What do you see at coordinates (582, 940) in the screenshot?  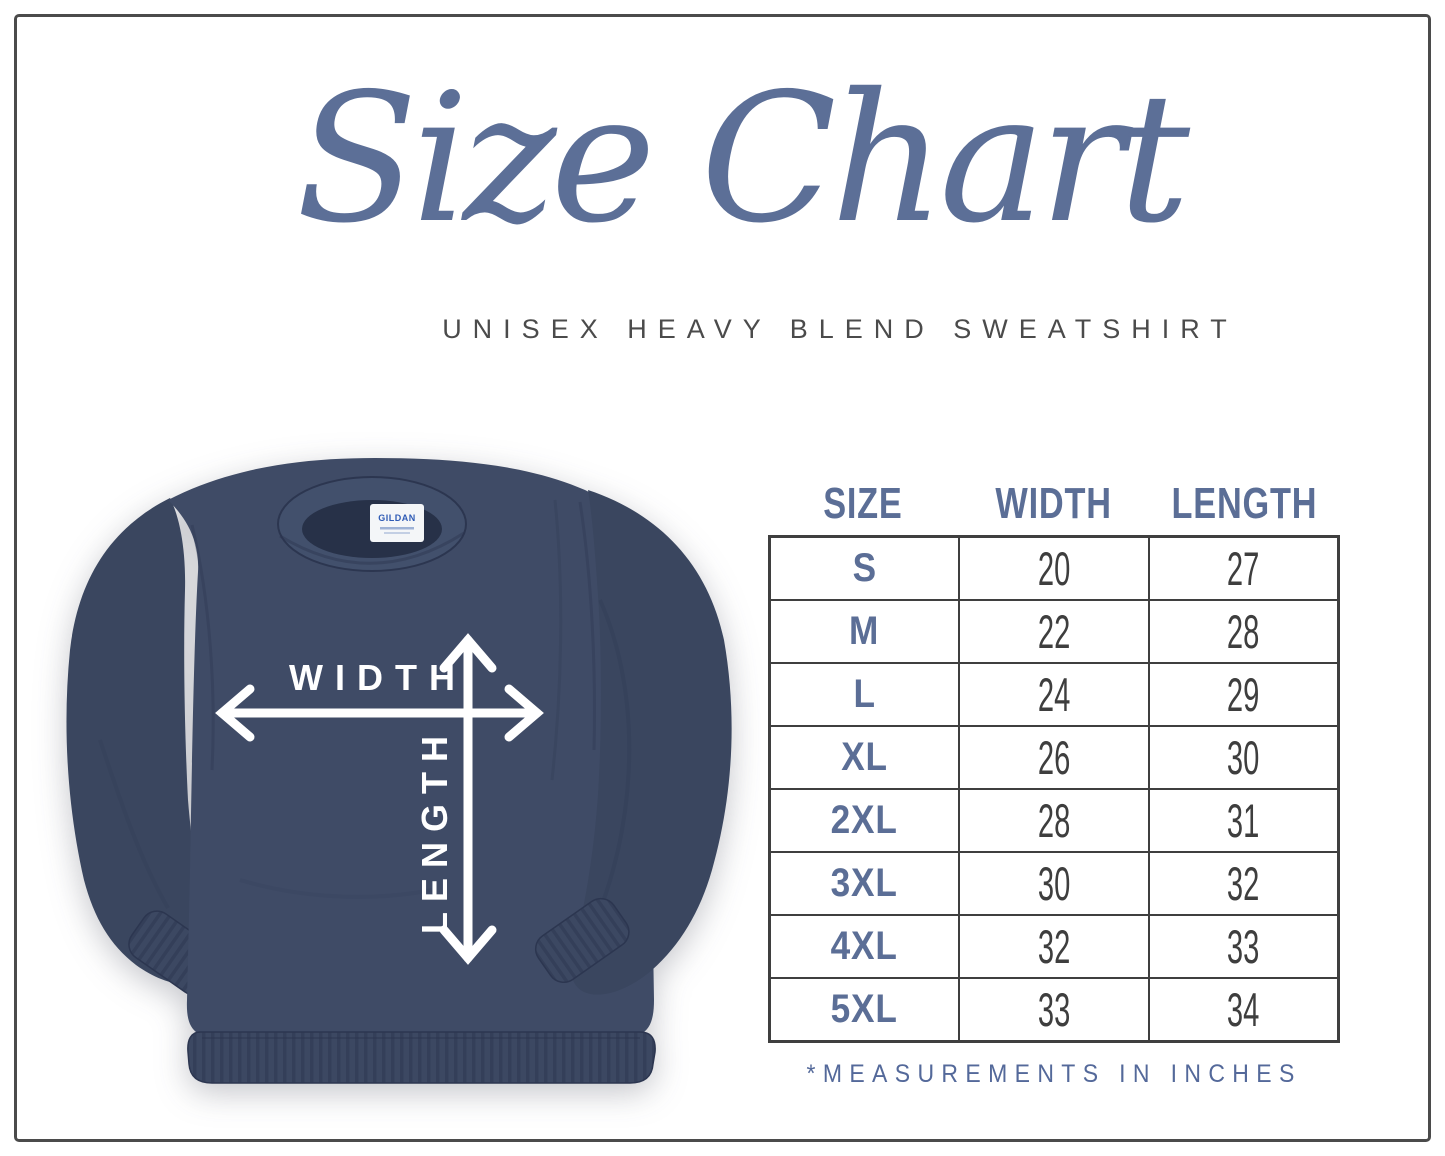 I see `right-cuff` at bounding box center [582, 940].